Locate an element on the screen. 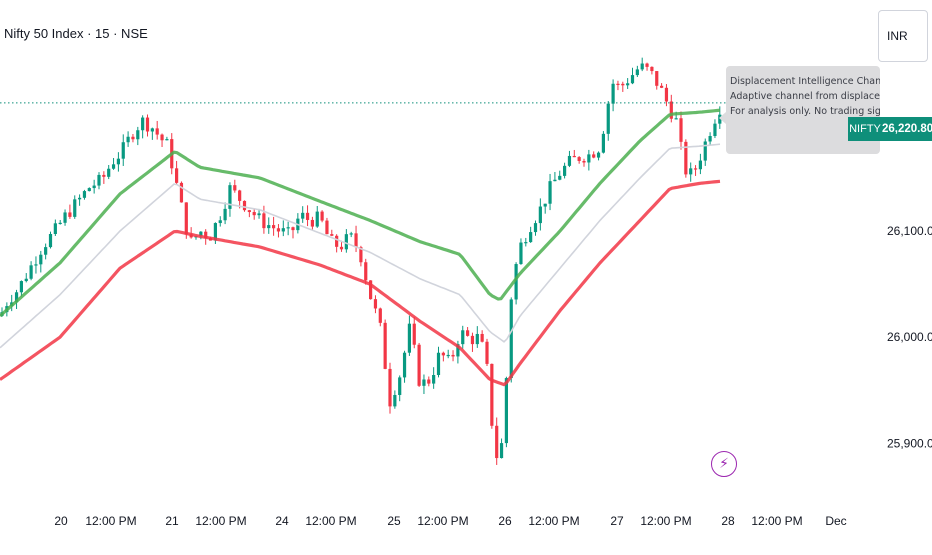 This screenshot has height=555, width=932. tooltip-line-1: Displacement Intelligence Channel (DIC) is located at coordinates (805, 81).